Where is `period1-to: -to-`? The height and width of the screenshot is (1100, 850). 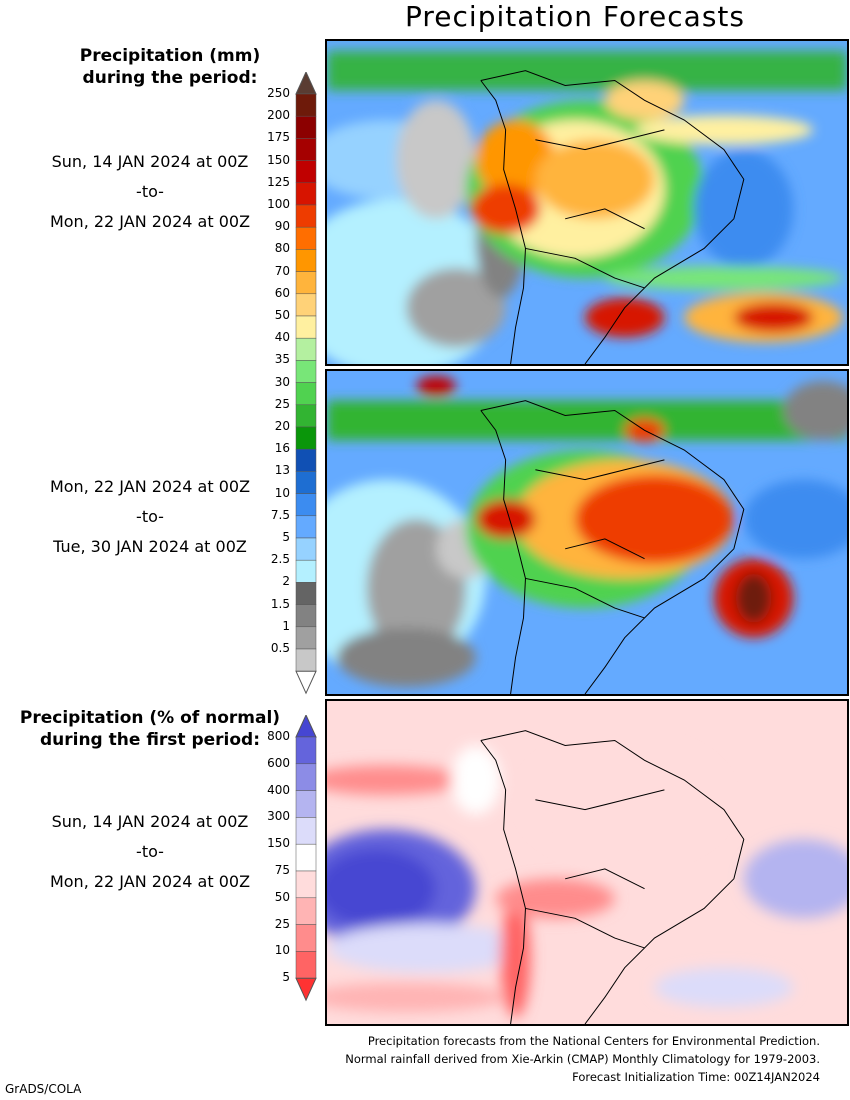 period1-to: -to- is located at coordinates (150, 191).